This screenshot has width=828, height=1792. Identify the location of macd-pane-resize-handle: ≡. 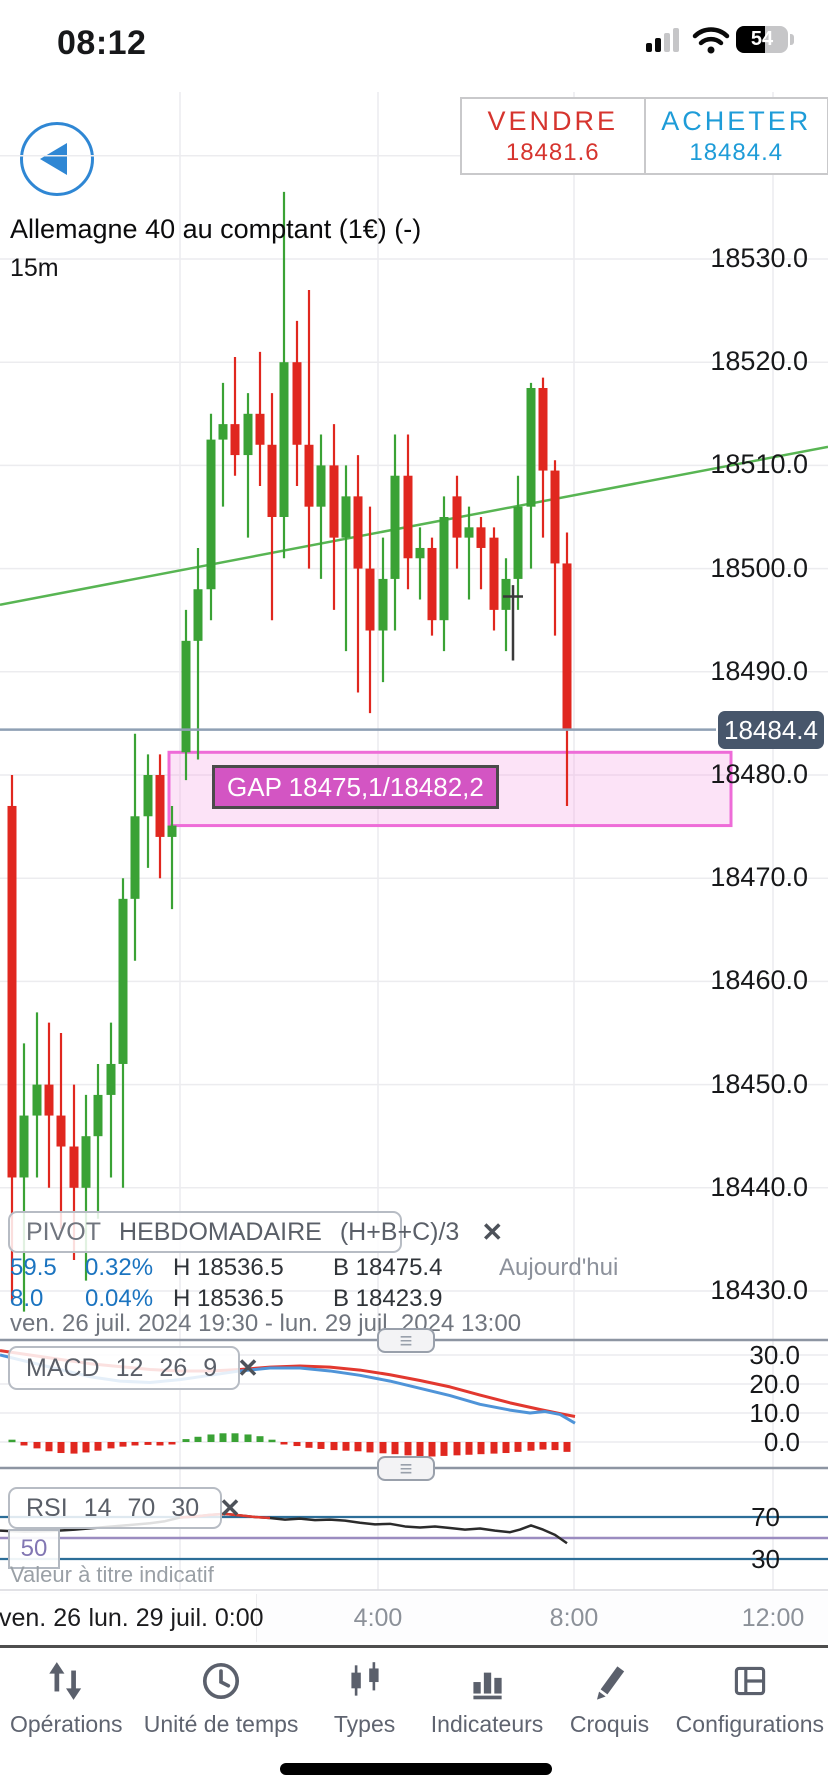
(406, 1340).